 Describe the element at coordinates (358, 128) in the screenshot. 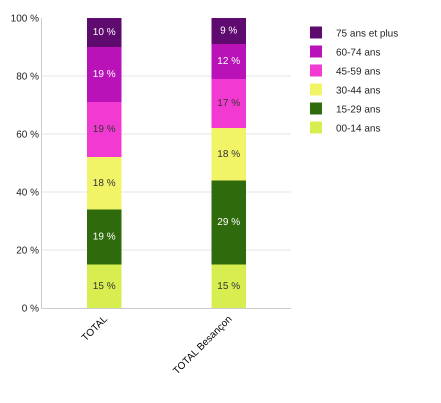

I see `legend-label: 00-14 ans` at that location.